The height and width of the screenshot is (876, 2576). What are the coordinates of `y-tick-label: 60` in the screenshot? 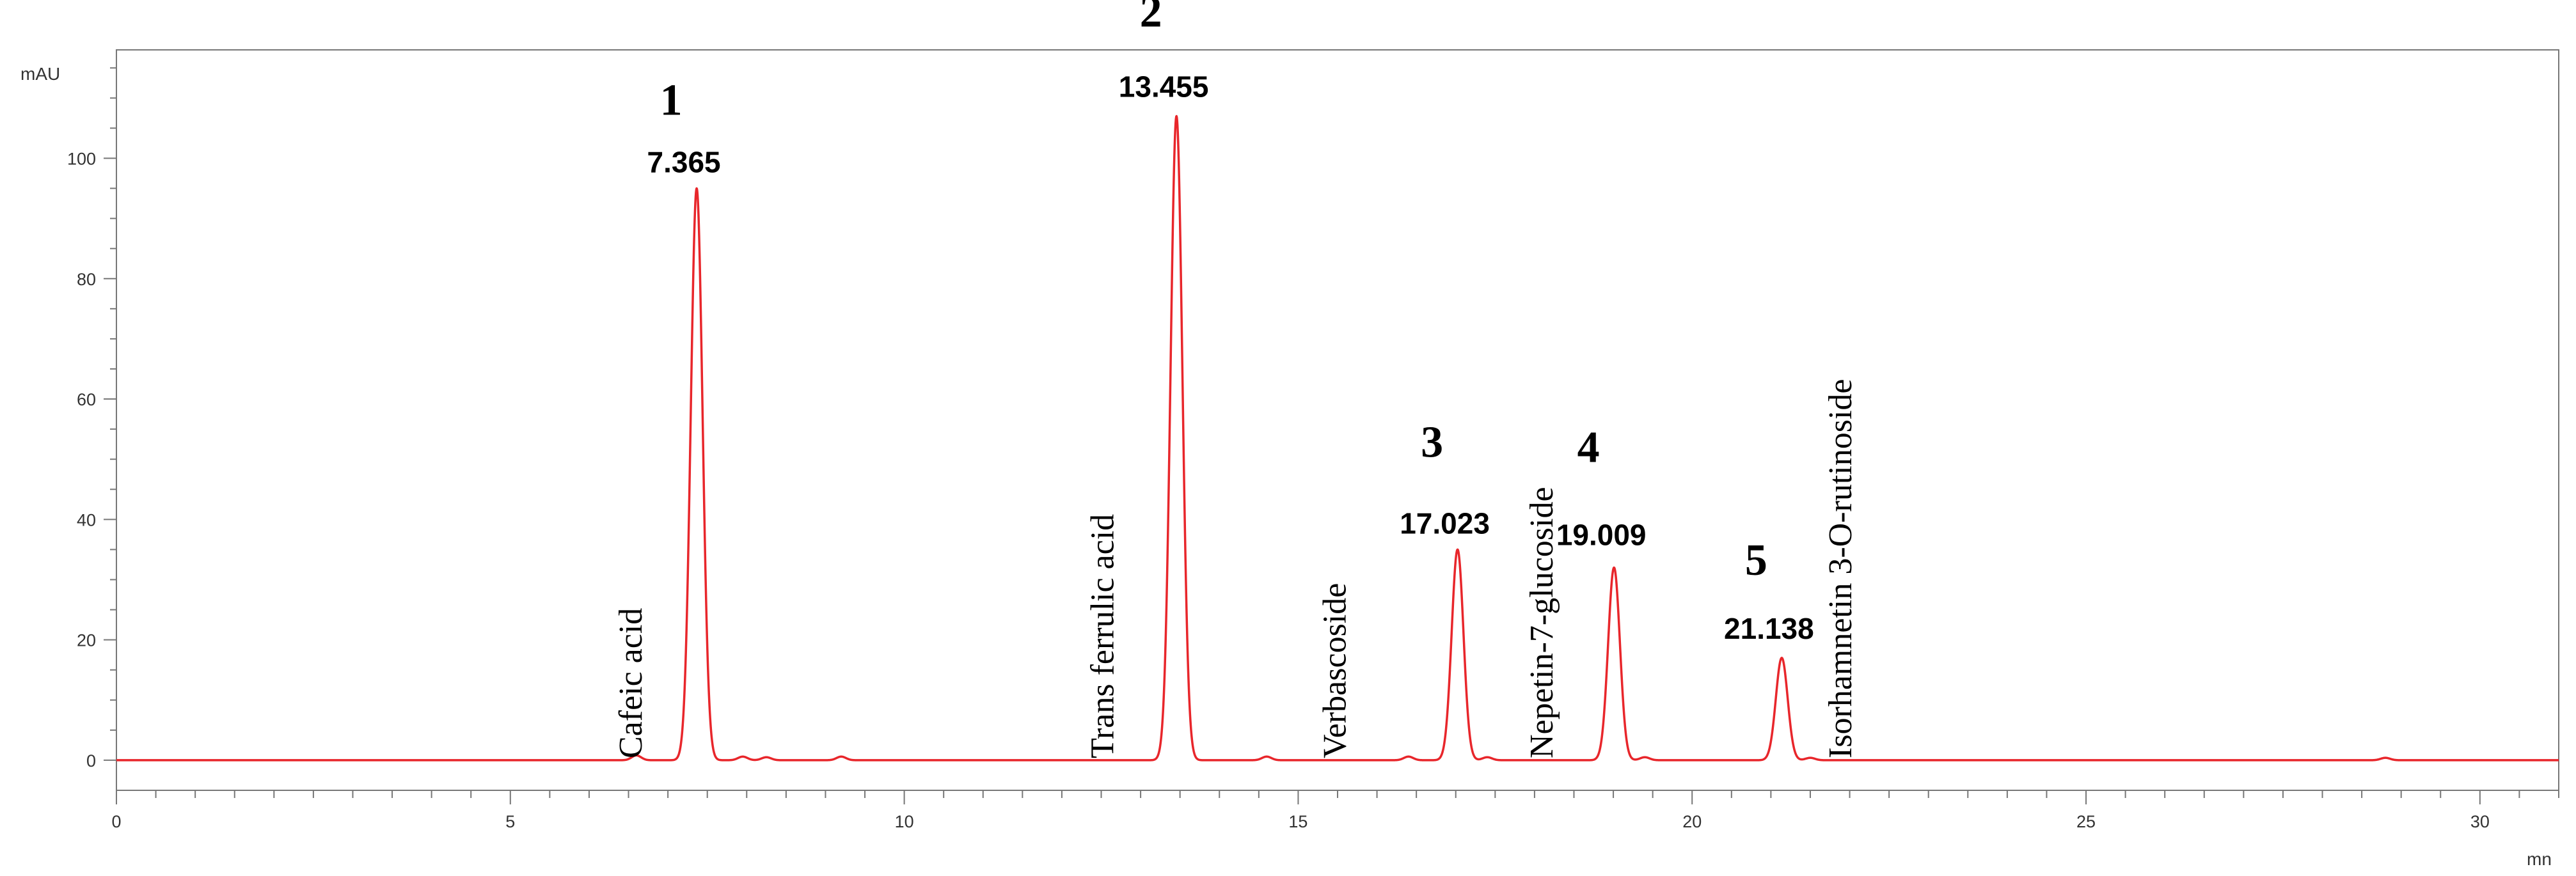 It's located at (86, 399).